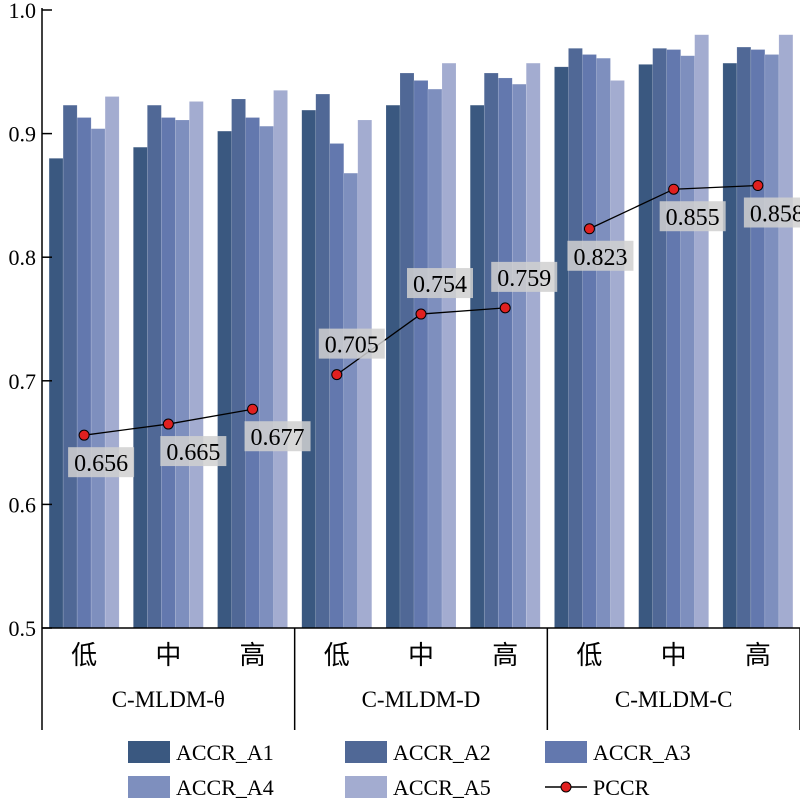 The width and height of the screenshot is (800, 802). I want to click on pccr-data-label: 0.656, so click(101, 464).